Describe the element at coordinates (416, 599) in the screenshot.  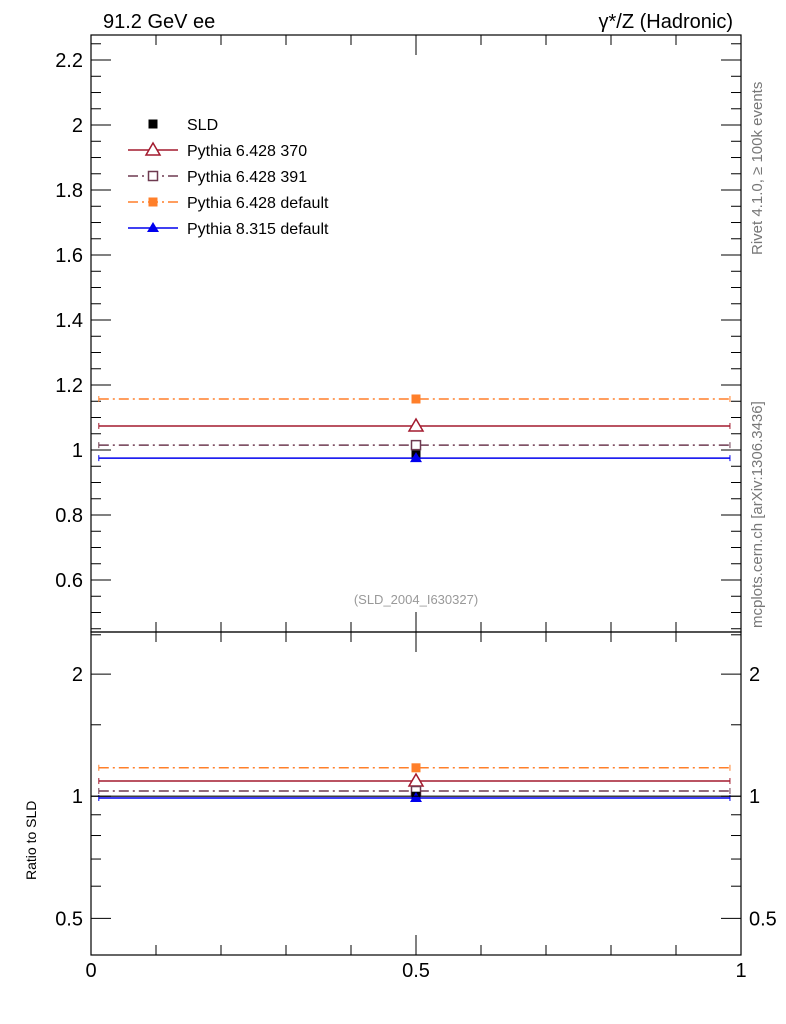
I see `analysis-label: (SLD_2004_I630327)` at that location.